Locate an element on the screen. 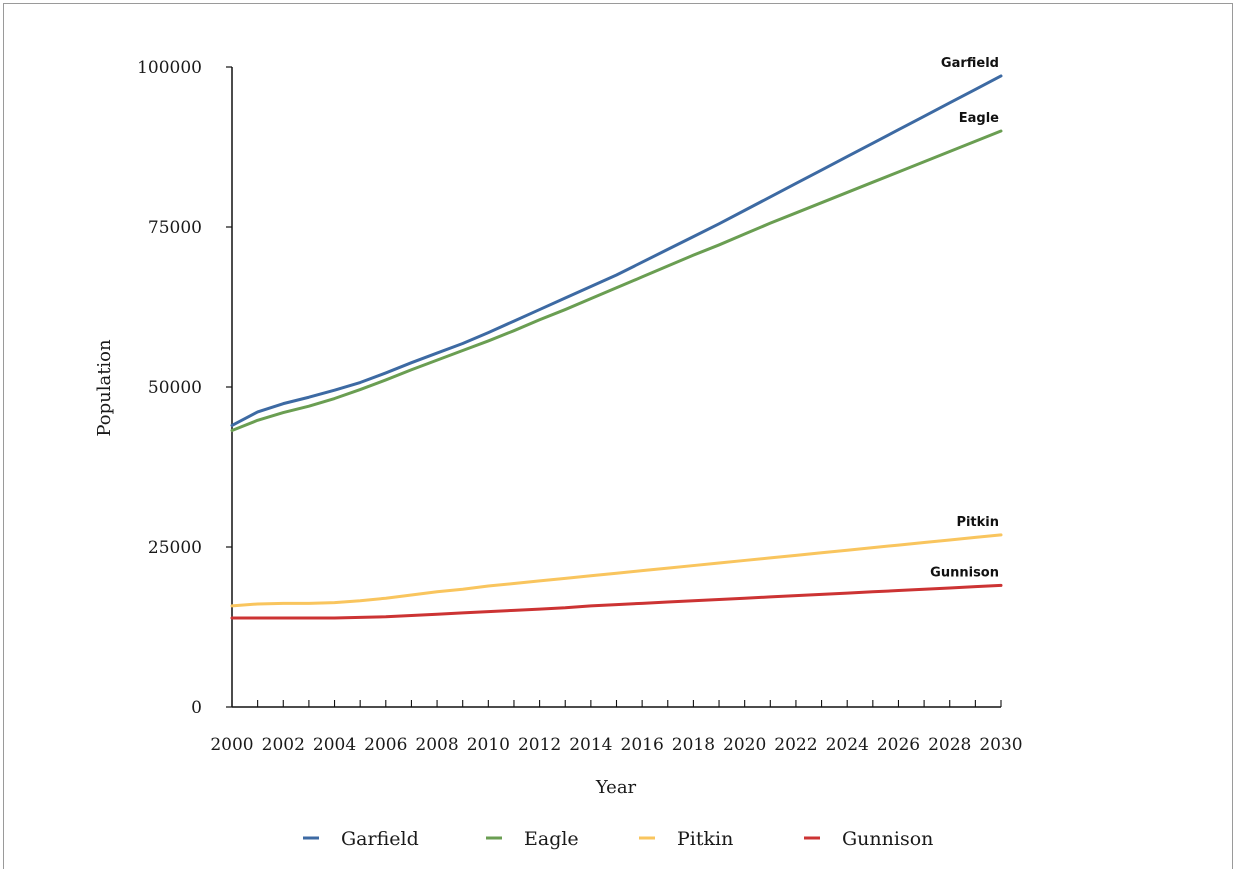  x-tick-label: 2026 is located at coordinates (898, 745).